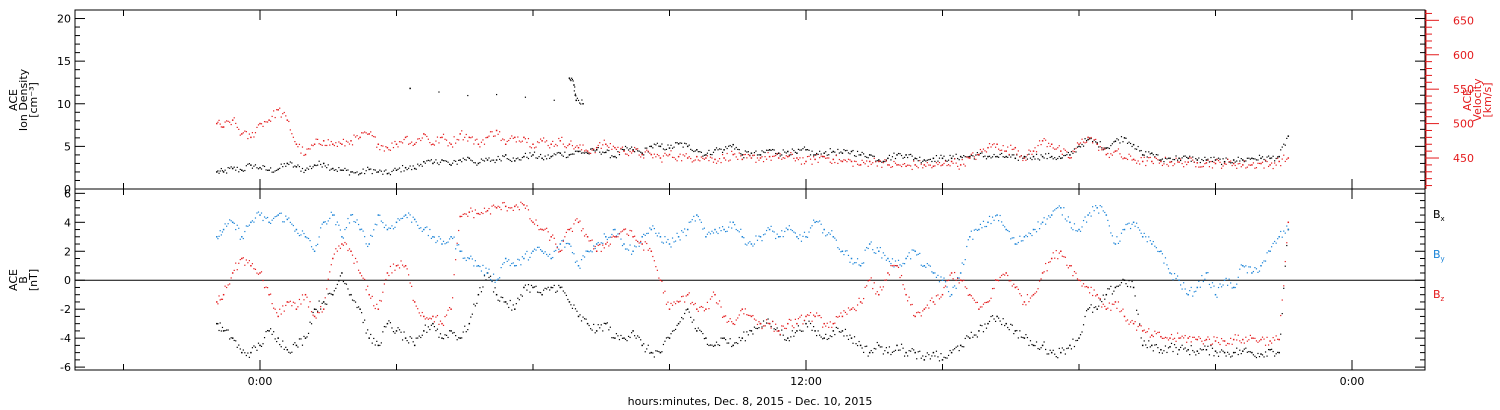 The image size is (1500, 410). I want to click on right-y-tick-label: 450, so click(1463, 158).